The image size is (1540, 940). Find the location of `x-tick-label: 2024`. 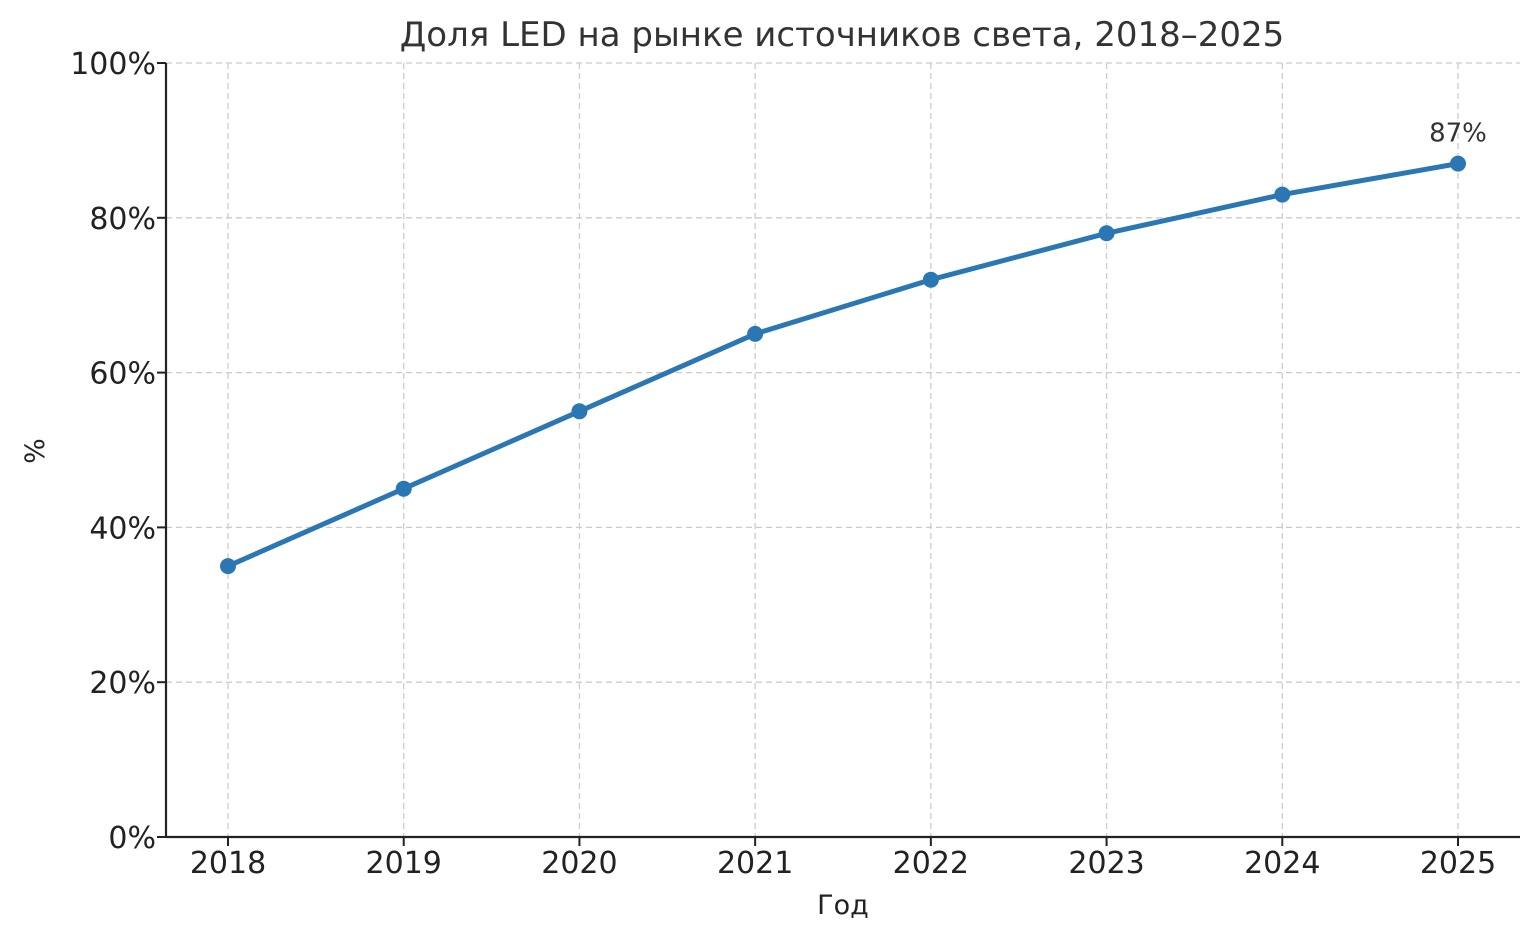

x-tick-label: 2024 is located at coordinates (1282, 863).